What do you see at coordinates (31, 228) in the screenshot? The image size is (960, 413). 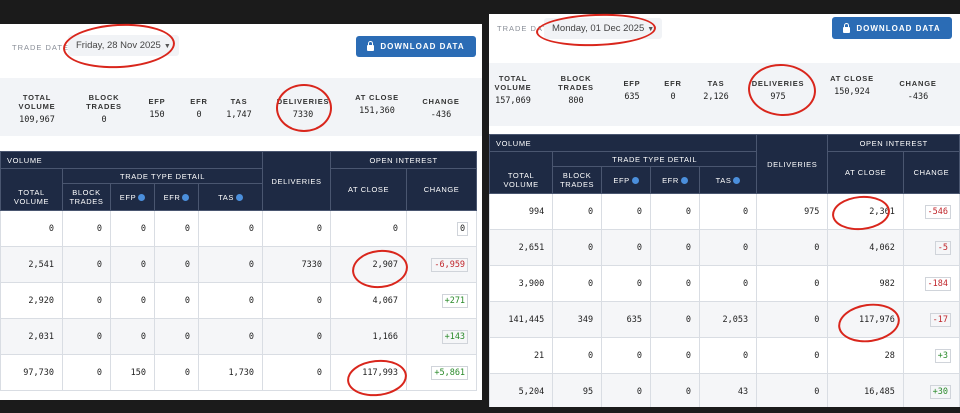 I see `cell-total-volume: 0` at bounding box center [31, 228].